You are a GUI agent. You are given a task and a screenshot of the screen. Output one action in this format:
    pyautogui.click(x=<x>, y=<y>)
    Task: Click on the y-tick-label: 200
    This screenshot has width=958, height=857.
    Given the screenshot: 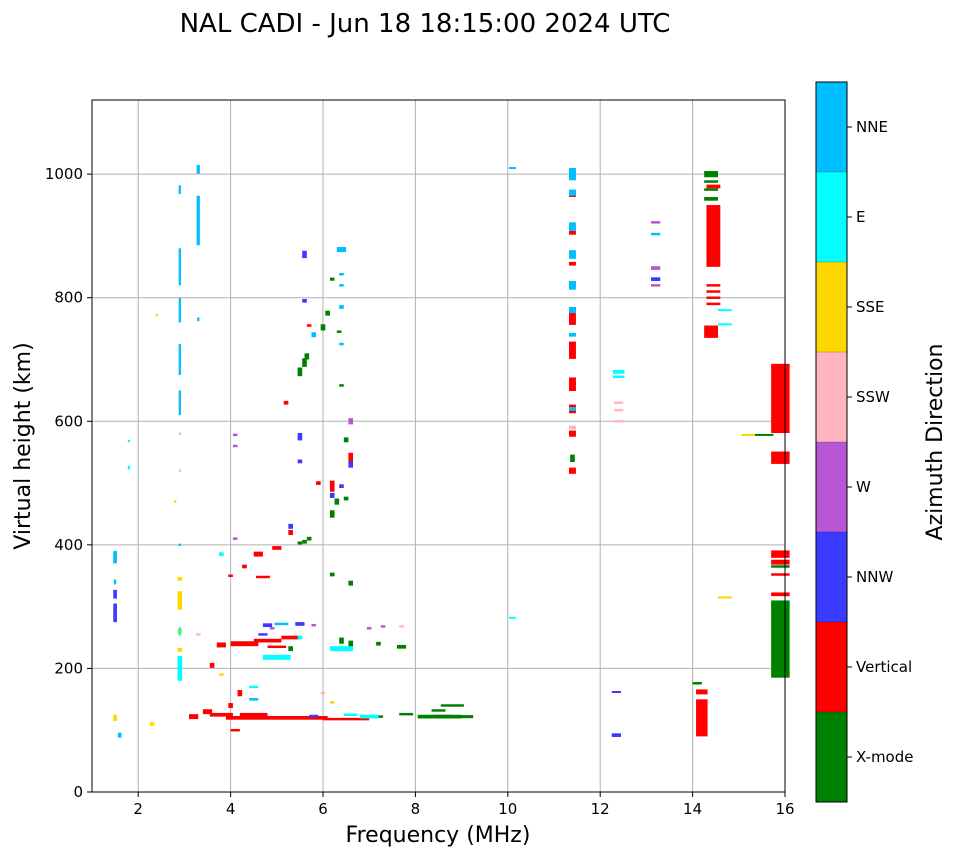 What is the action you would take?
    pyautogui.click(x=68, y=668)
    